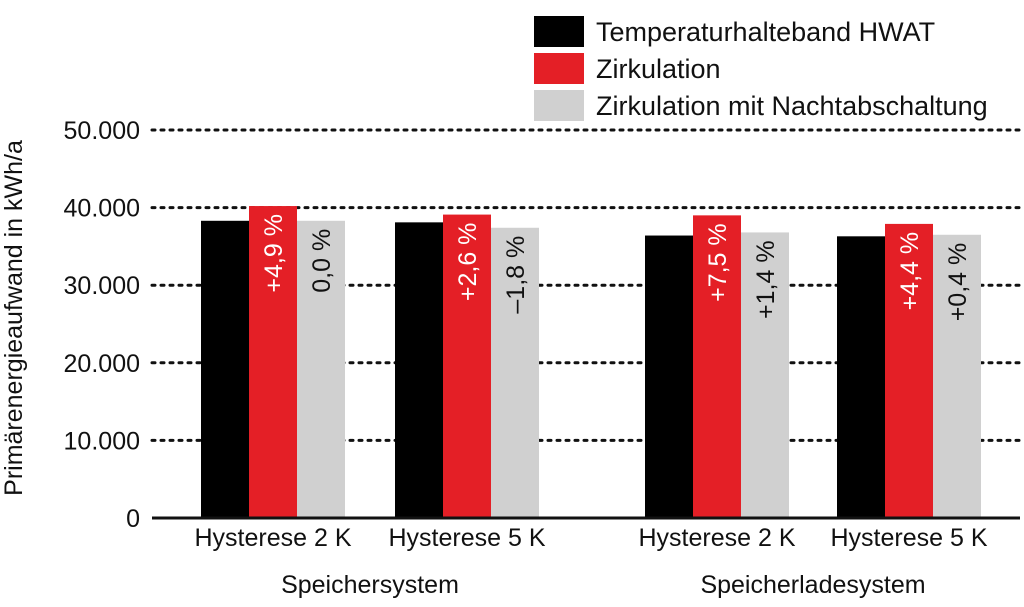 The height and width of the screenshot is (607, 1024). What do you see at coordinates (133, 519) in the screenshot?
I see `y-tick-label: 0` at bounding box center [133, 519].